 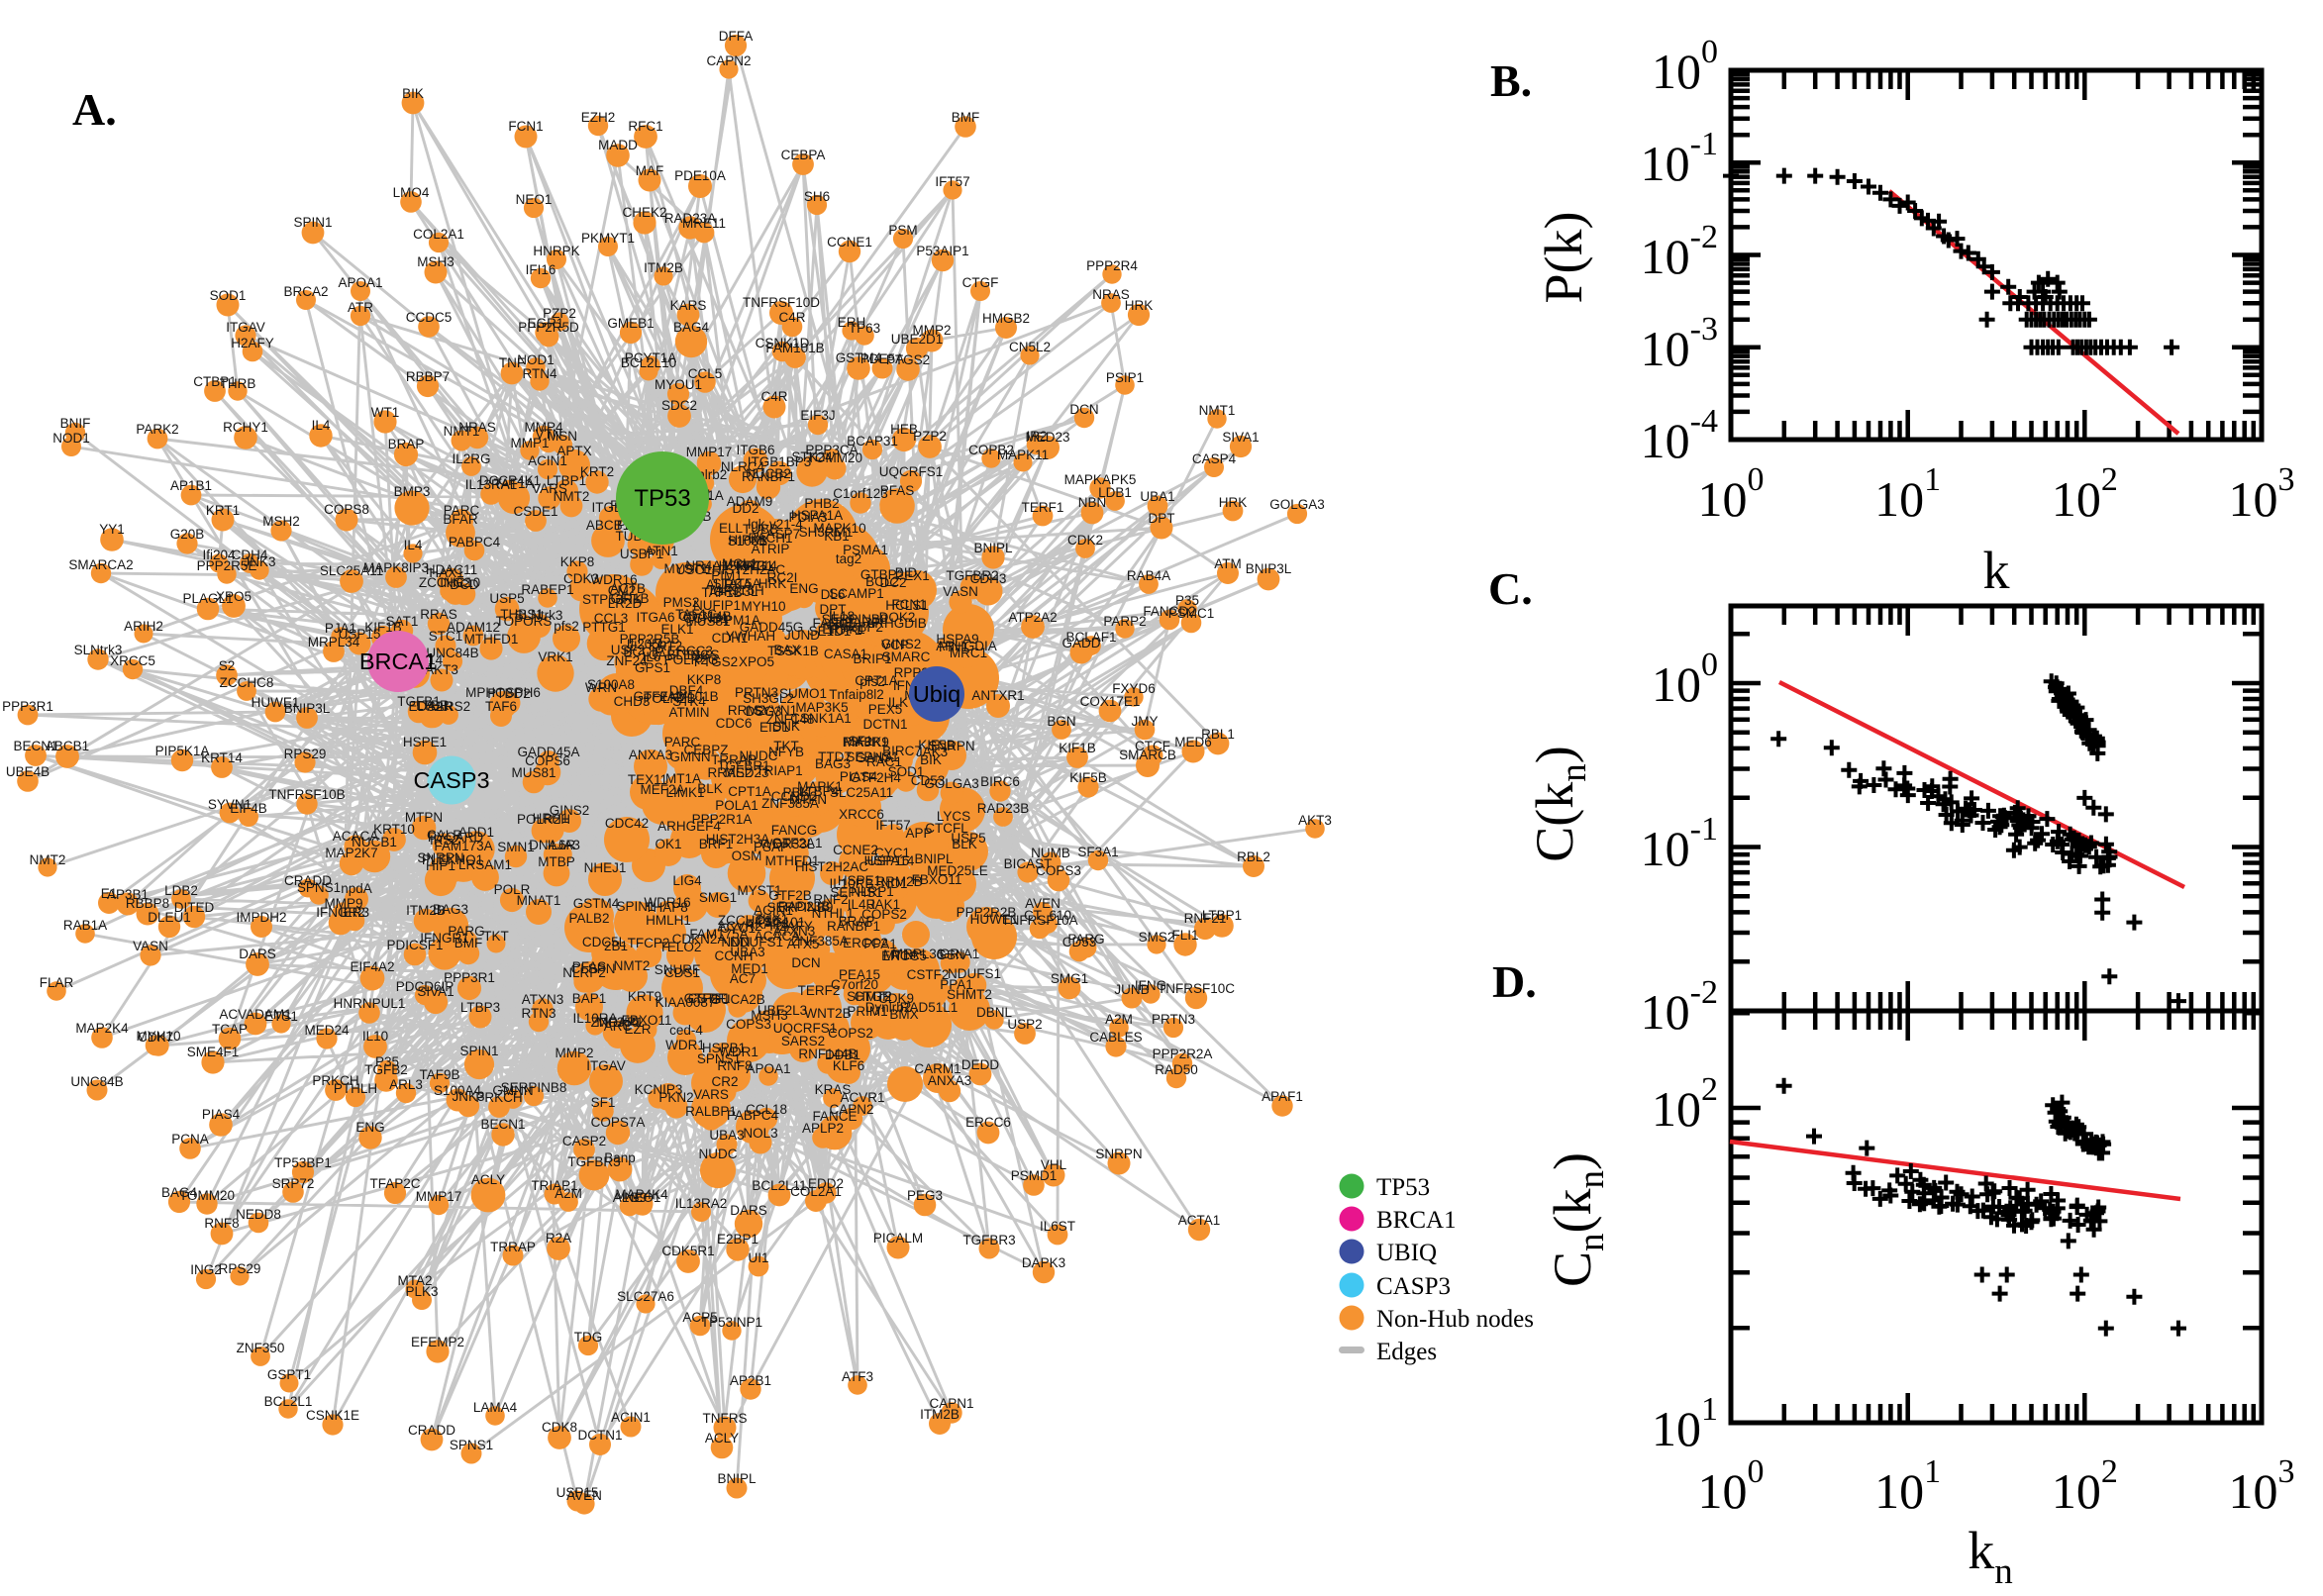 What do you see at coordinates (704, 223) in the screenshot?
I see `svg-text: MRE11` at bounding box center [704, 223].